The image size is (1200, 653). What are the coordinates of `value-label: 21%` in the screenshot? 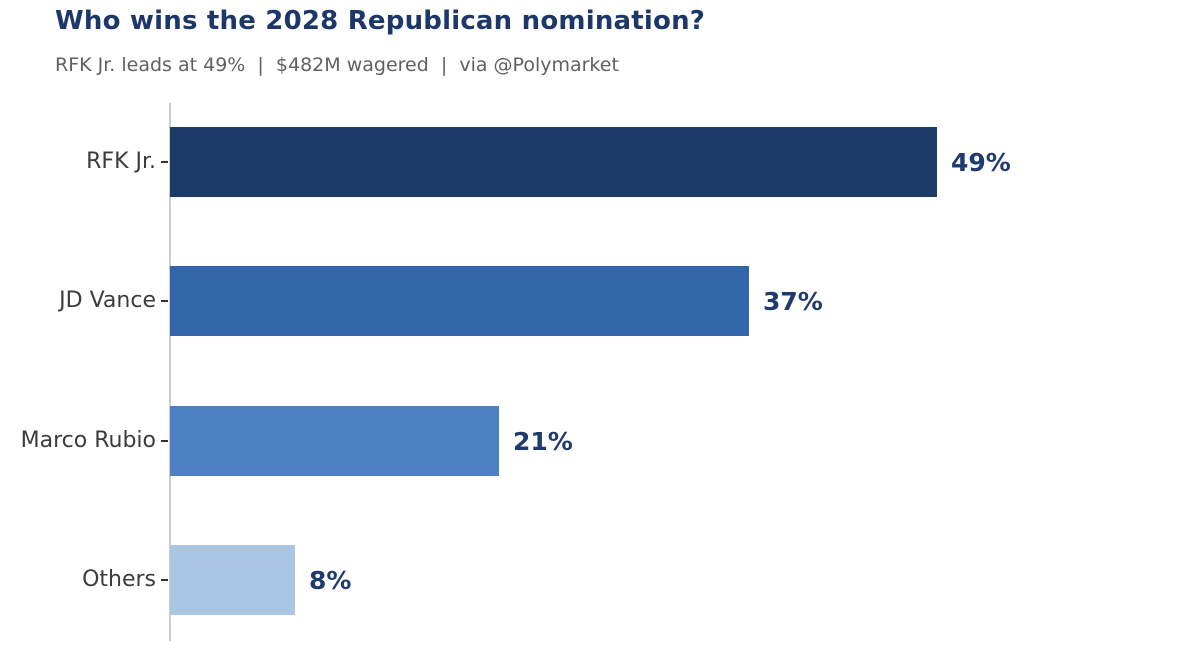 It's located at (543, 441).